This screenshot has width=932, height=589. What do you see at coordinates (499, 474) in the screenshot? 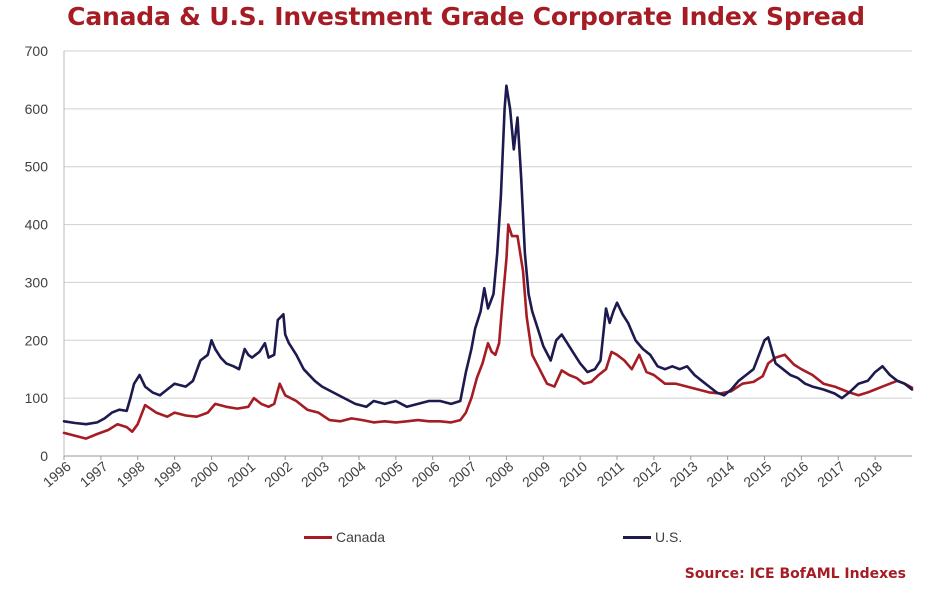
I see `x-tick-label: 2008` at bounding box center [499, 474].